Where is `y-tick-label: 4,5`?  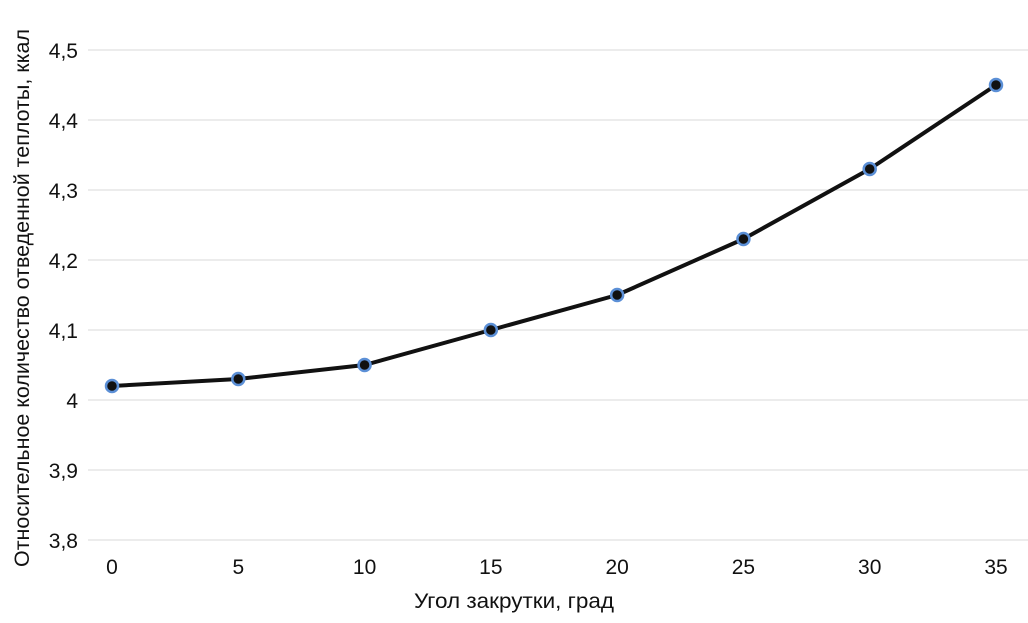
y-tick-label: 4,5 is located at coordinates (63, 51).